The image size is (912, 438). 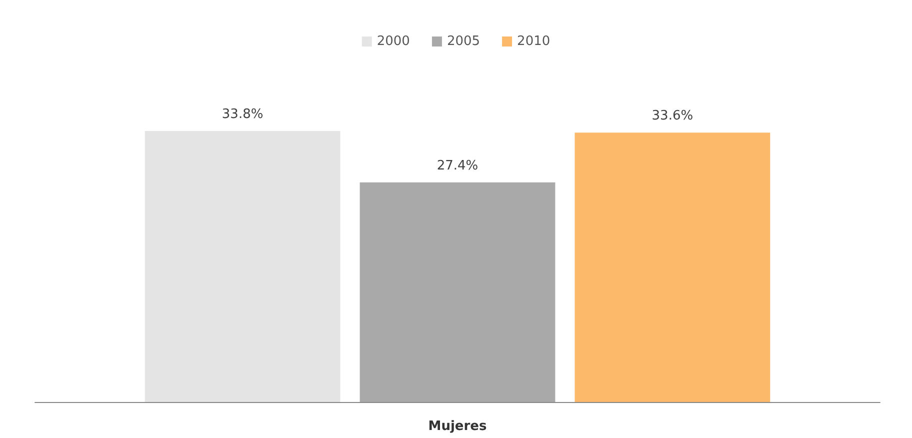 What do you see at coordinates (533, 41) in the screenshot?
I see `legend-label: 2010` at bounding box center [533, 41].